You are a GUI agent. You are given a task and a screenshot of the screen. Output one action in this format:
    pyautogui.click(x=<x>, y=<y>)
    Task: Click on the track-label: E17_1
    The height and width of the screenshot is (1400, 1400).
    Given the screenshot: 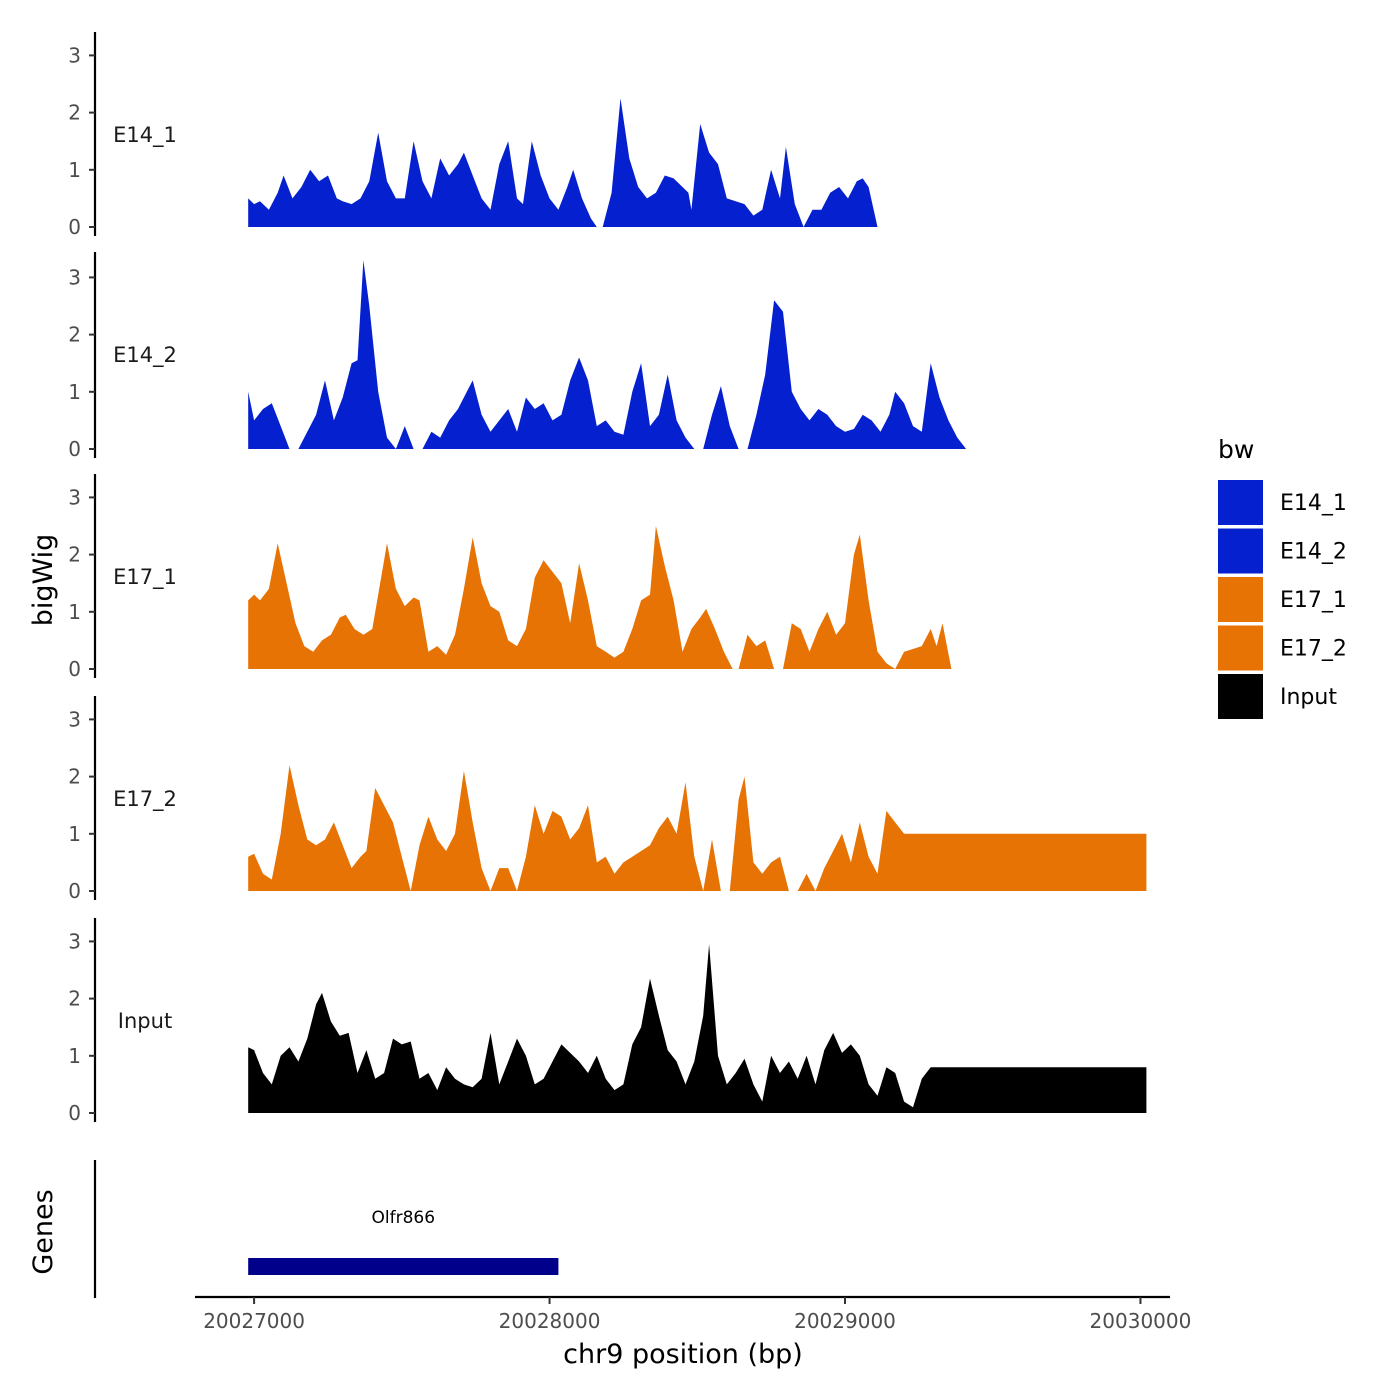 What is the action you would take?
    pyautogui.click(x=145, y=577)
    